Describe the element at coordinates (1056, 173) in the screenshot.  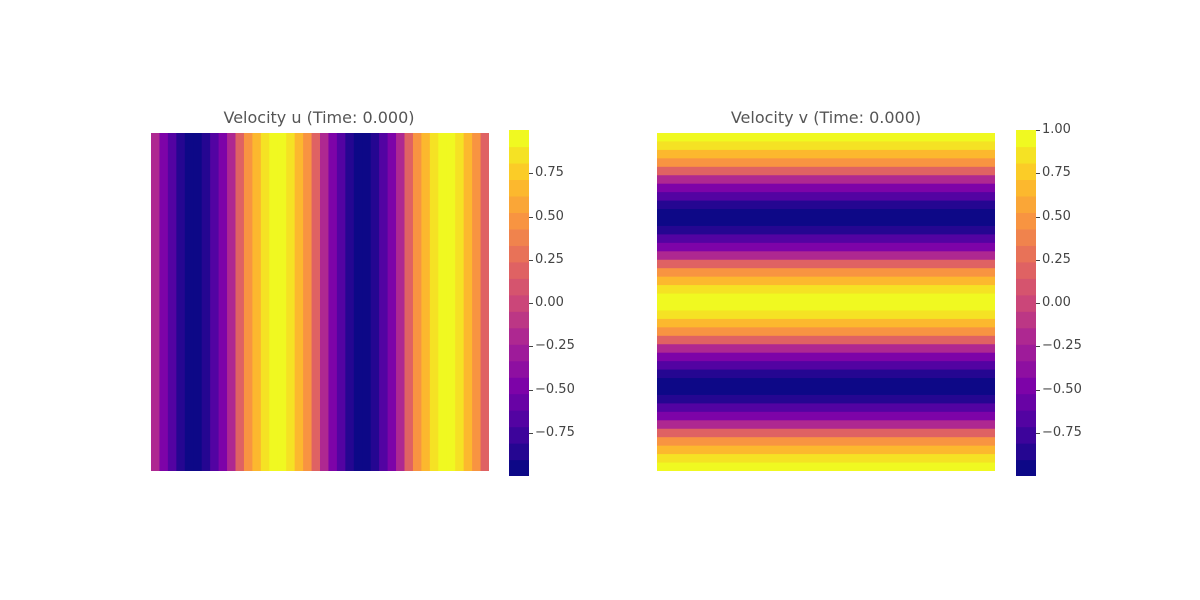
I see `chart-v-colorbar-tick-label: 0.75` at that location.